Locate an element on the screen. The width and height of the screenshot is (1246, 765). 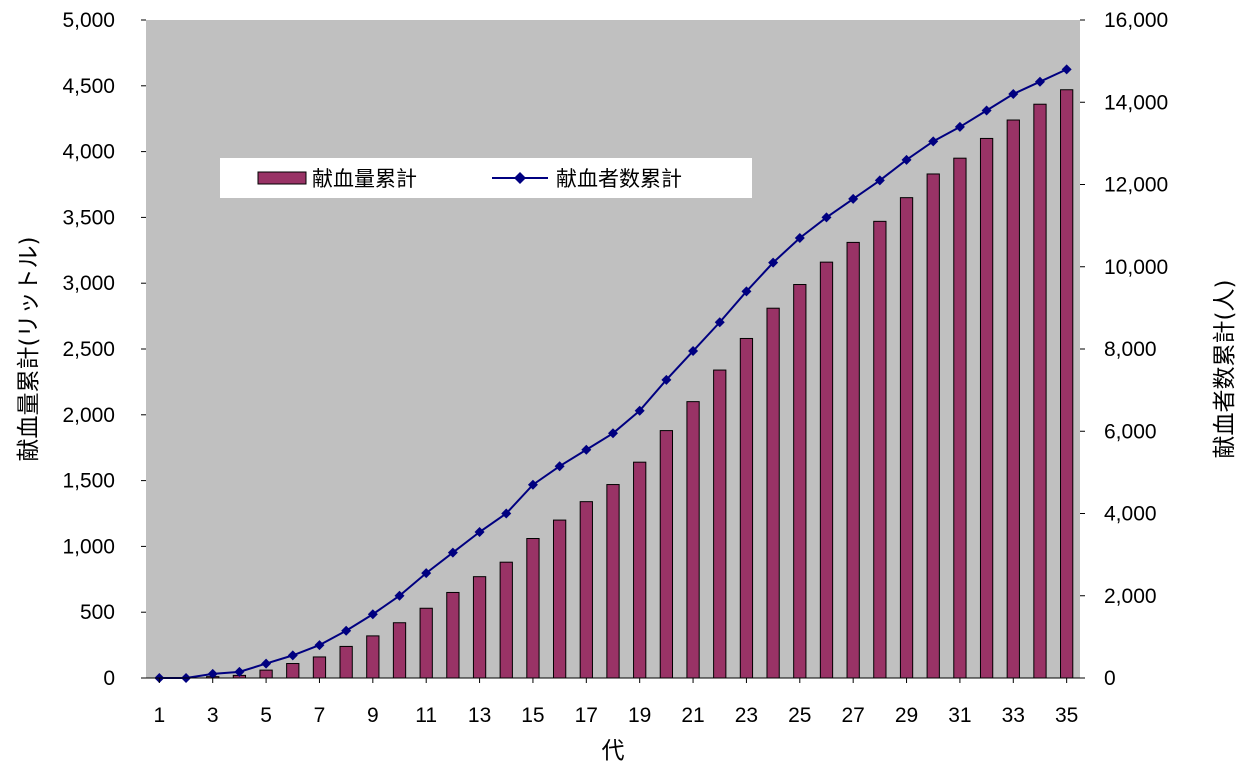
right-tick-label: 2,000 is located at coordinates (1130, 596).